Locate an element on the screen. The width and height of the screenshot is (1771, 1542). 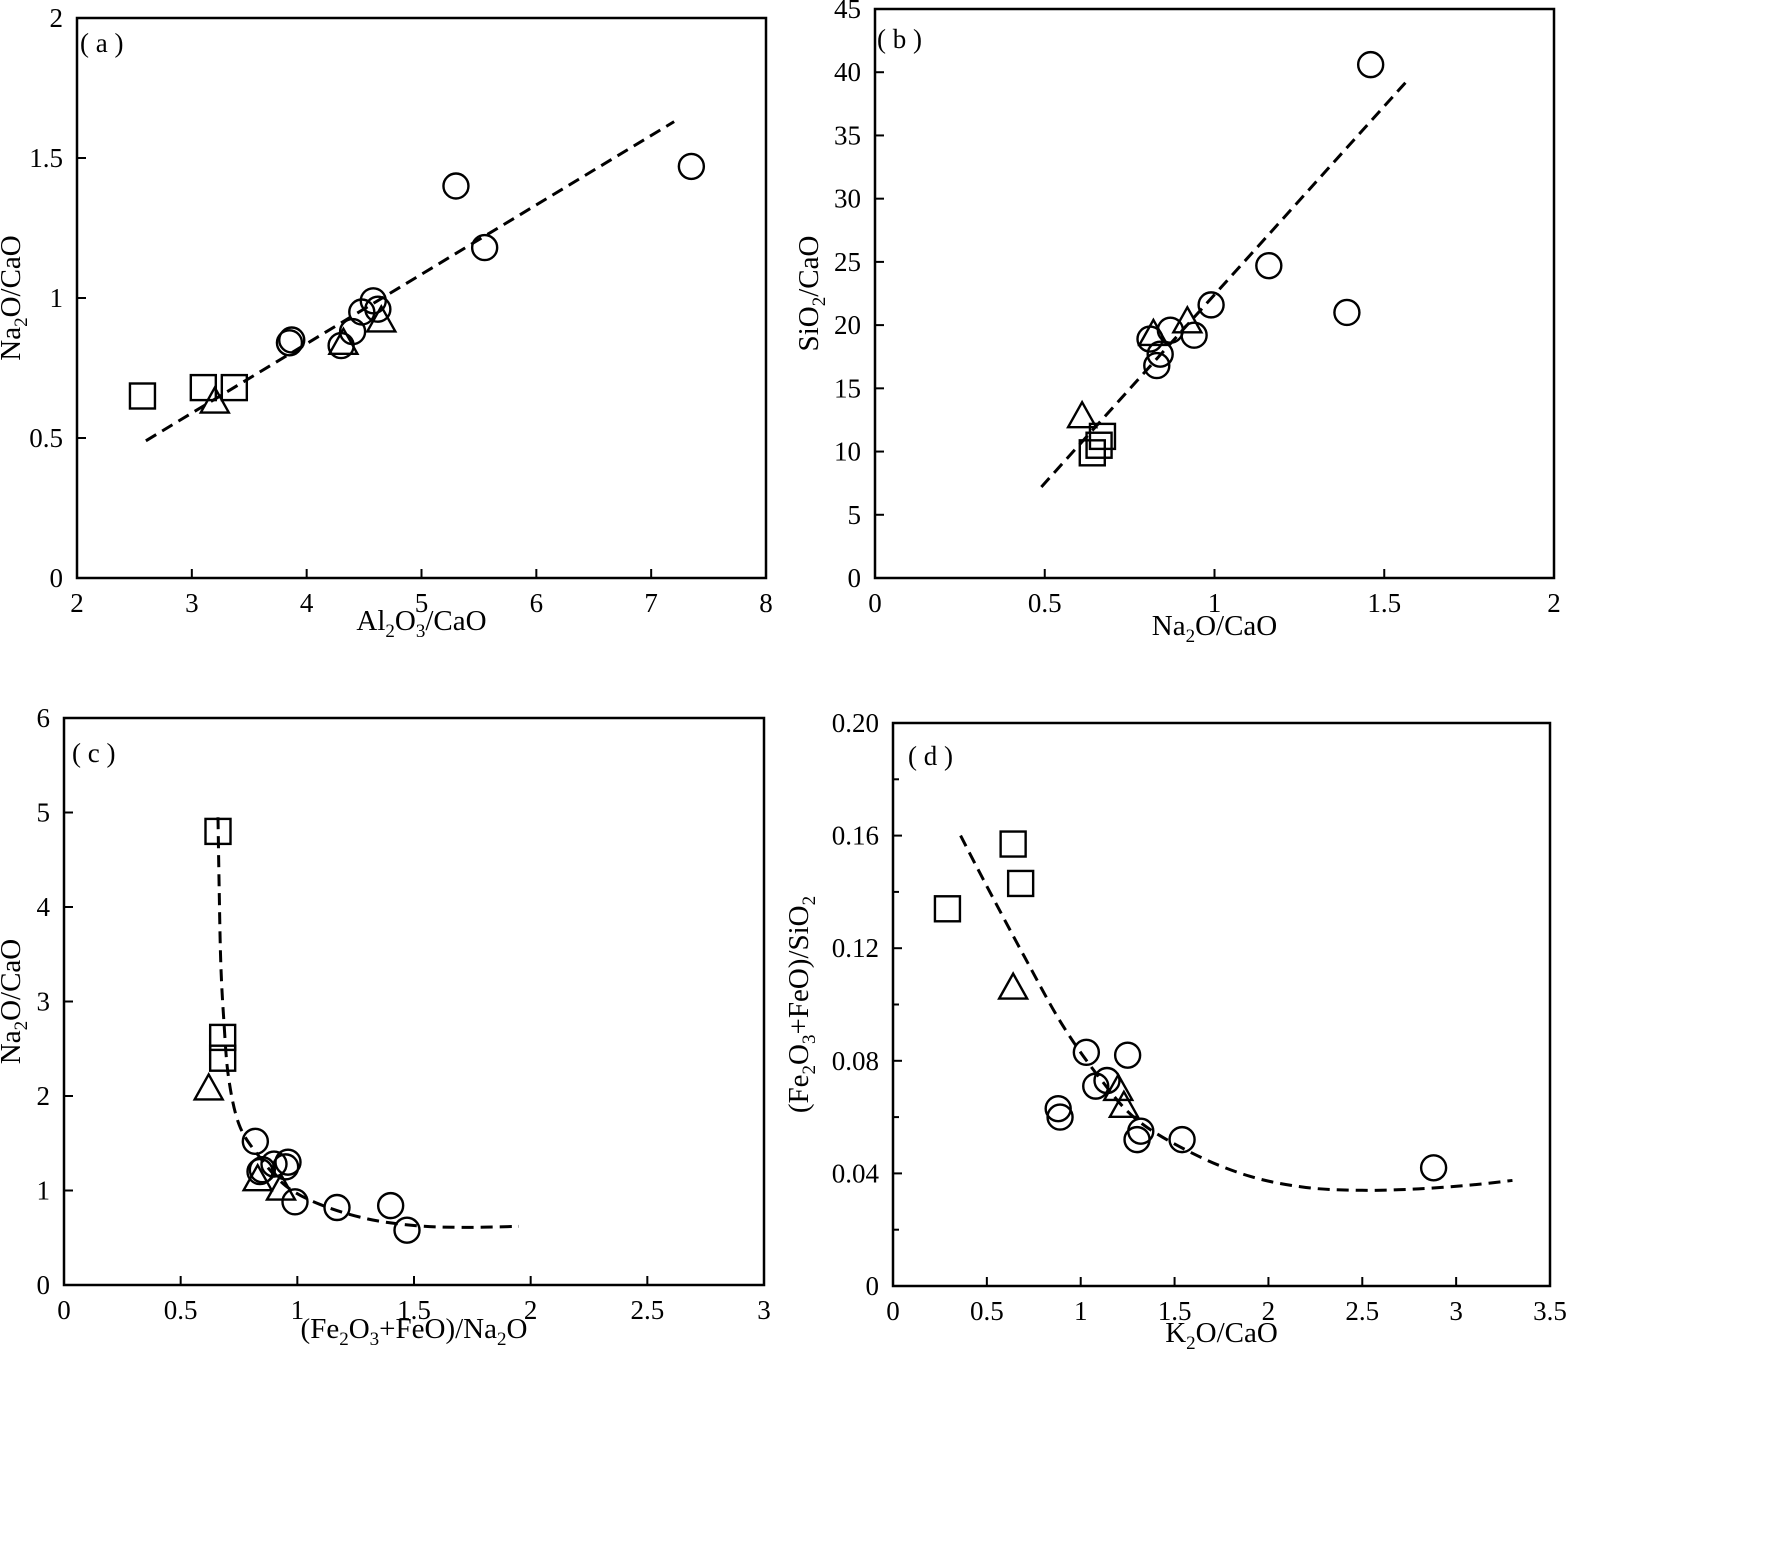
y-tick-label: 6 is located at coordinates (44, 718).